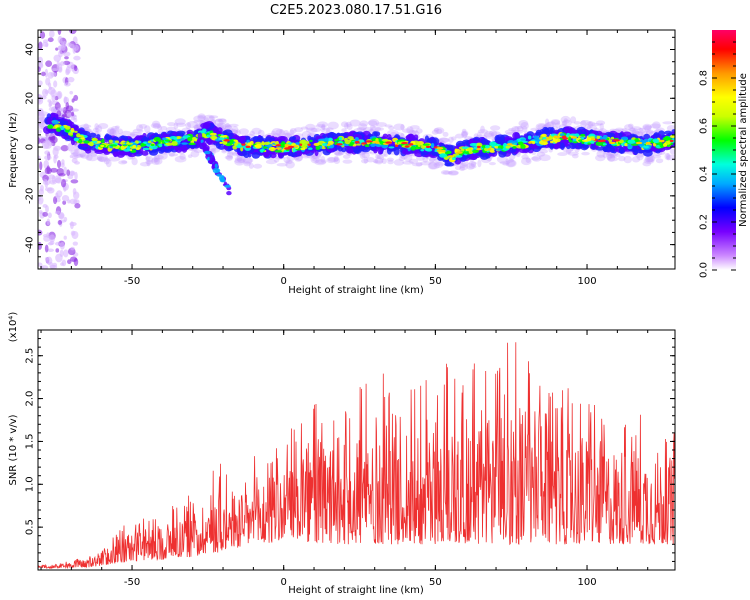  What do you see at coordinates (717, 159) in the screenshot?
I see `colorbar-ticks: 0.0 0.2 0.4 0.6 0.8` at bounding box center [717, 159].